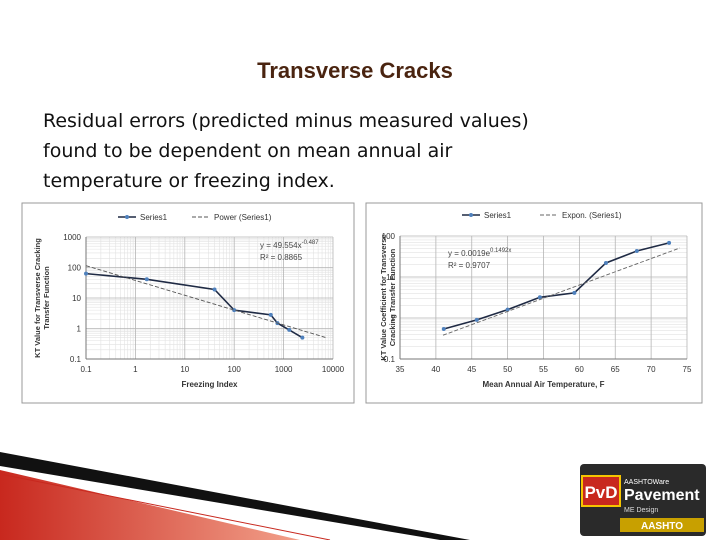  What do you see at coordinates (135, 369) in the screenshot?
I see `x-tick-label: 1` at bounding box center [135, 369].